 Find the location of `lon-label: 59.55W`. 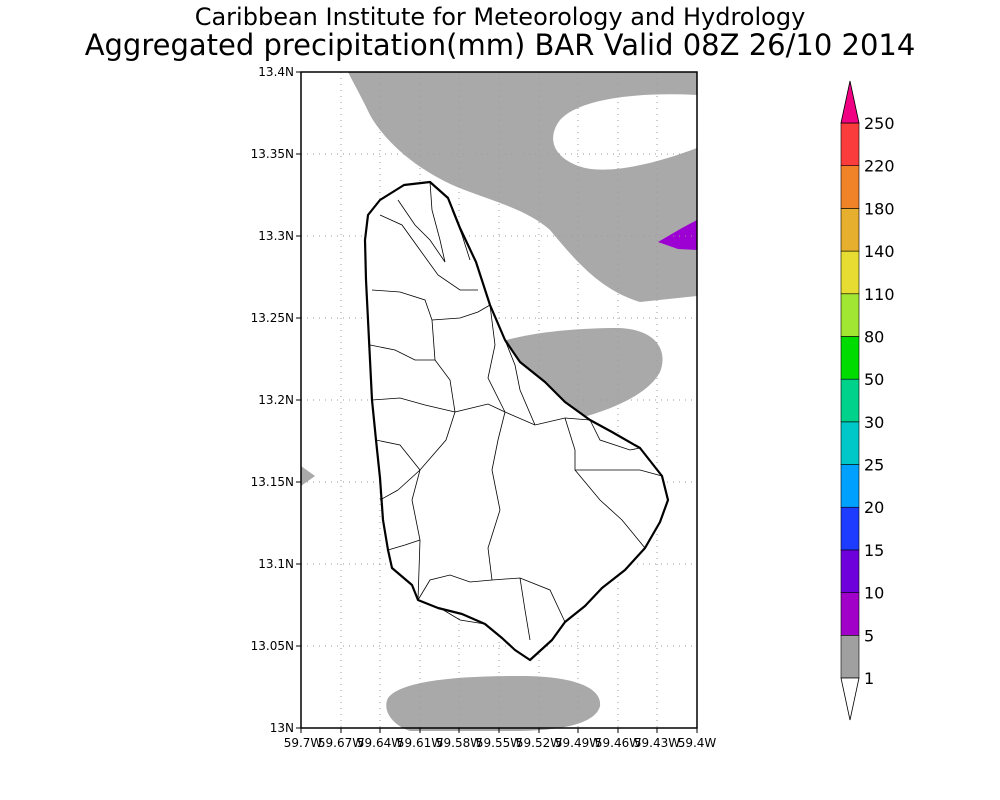

lon-label: 59.55W is located at coordinates (499, 743).